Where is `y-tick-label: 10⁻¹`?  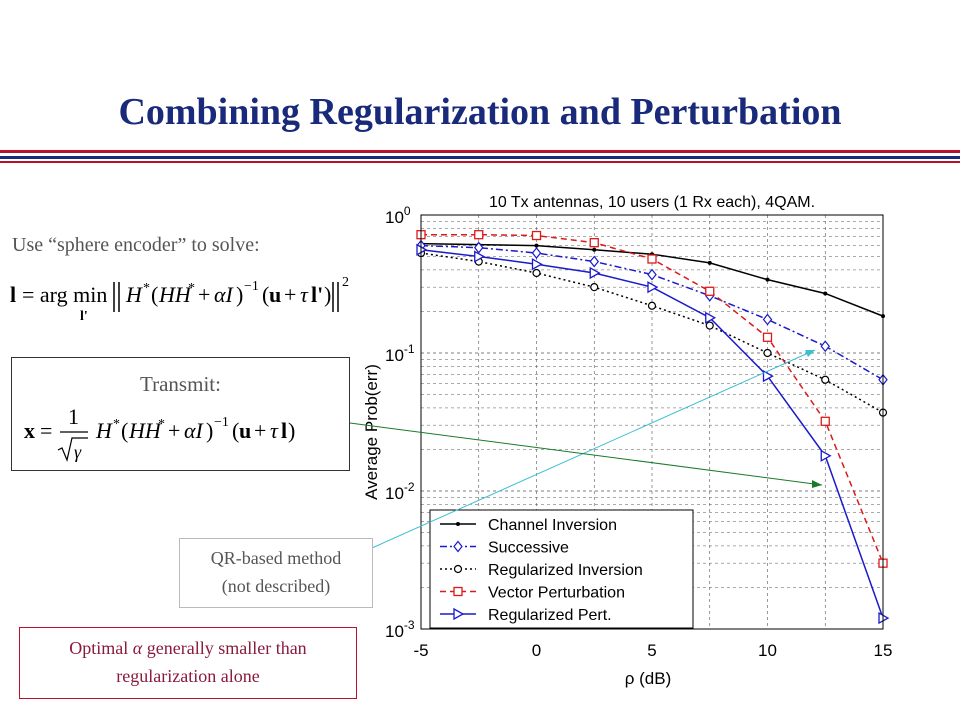 y-tick-label: 10⁻¹ is located at coordinates (400, 353).